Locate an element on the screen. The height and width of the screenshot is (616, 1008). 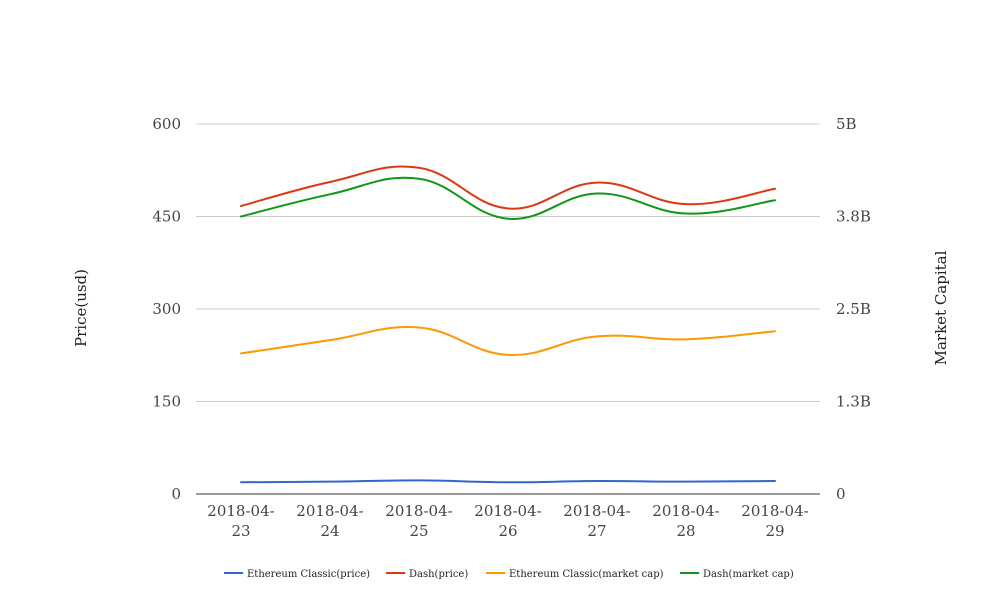
y-right-tick-label: 2.5B is located at coordinates (853, 309).